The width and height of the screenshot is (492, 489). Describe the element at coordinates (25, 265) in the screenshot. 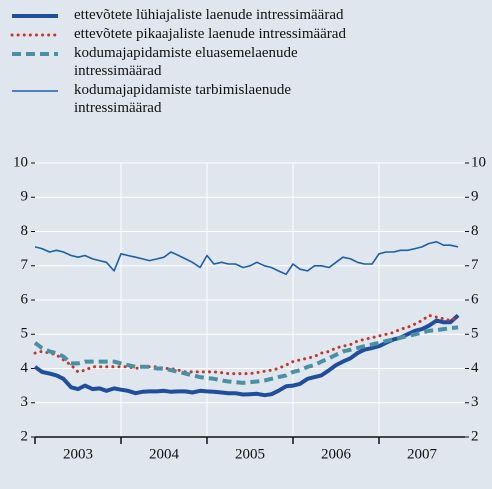

I see `y-tick-label: 7` at that location.